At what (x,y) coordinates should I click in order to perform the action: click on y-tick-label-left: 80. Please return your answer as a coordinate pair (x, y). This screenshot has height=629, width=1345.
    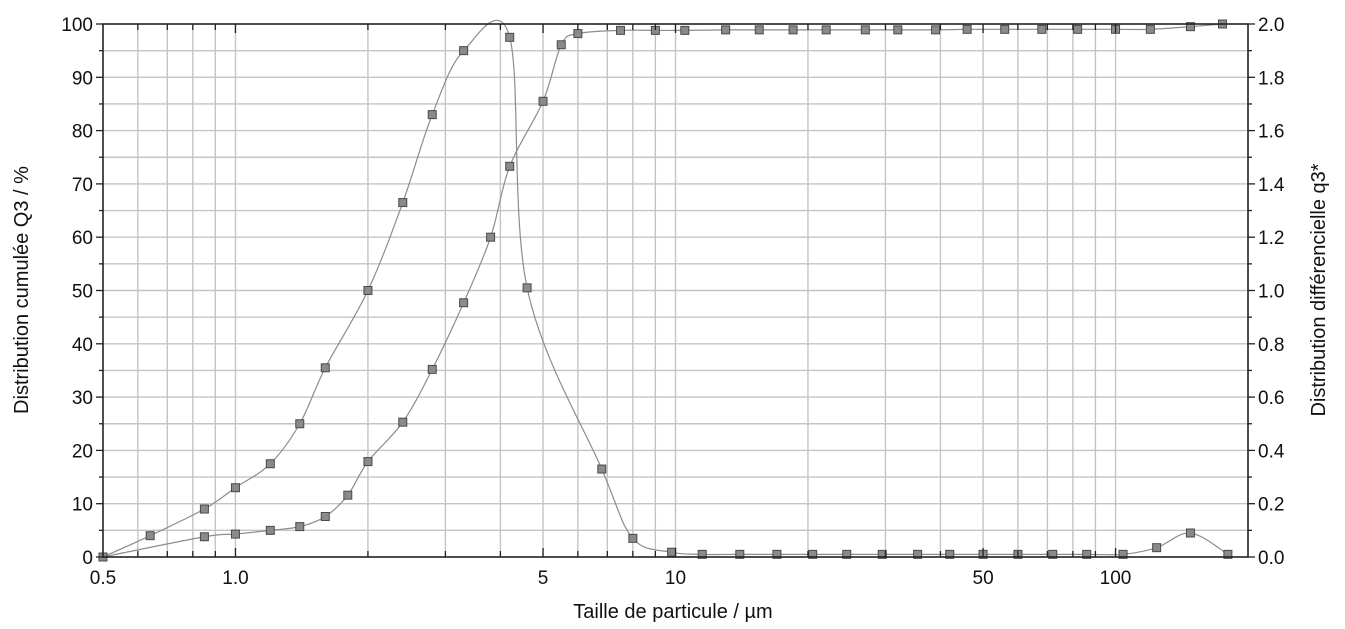
    Looking at the image, I should click on (82, 132).